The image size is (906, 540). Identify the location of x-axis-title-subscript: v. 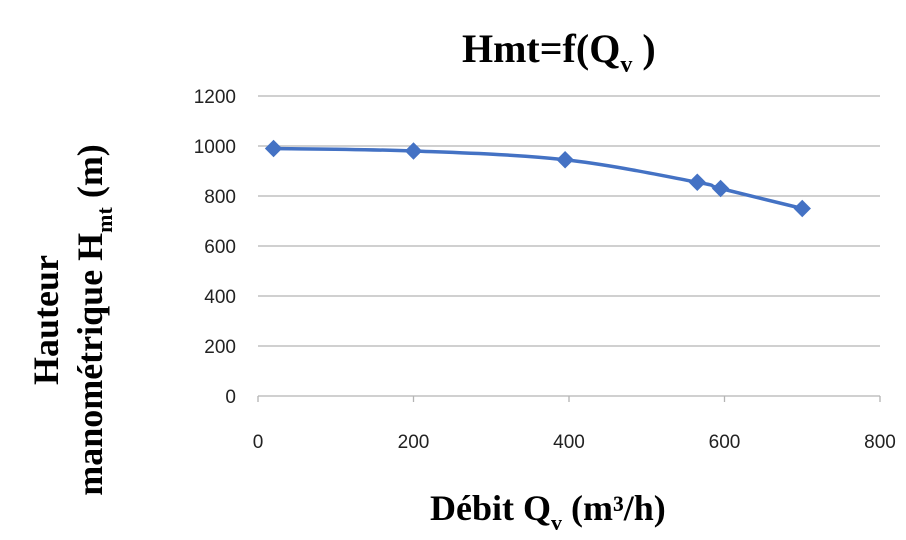
(556, 522).